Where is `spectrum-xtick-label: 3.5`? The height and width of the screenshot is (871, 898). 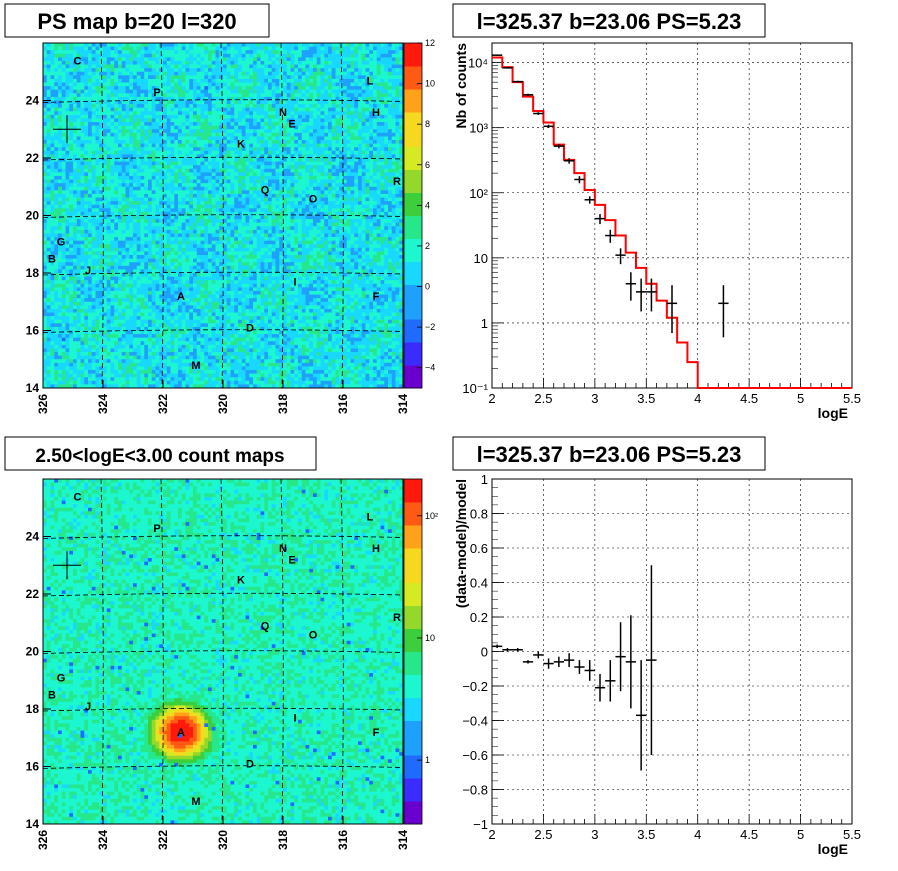 spectrum-xtick-label: 3.5 is located at coordinates (646, 398).